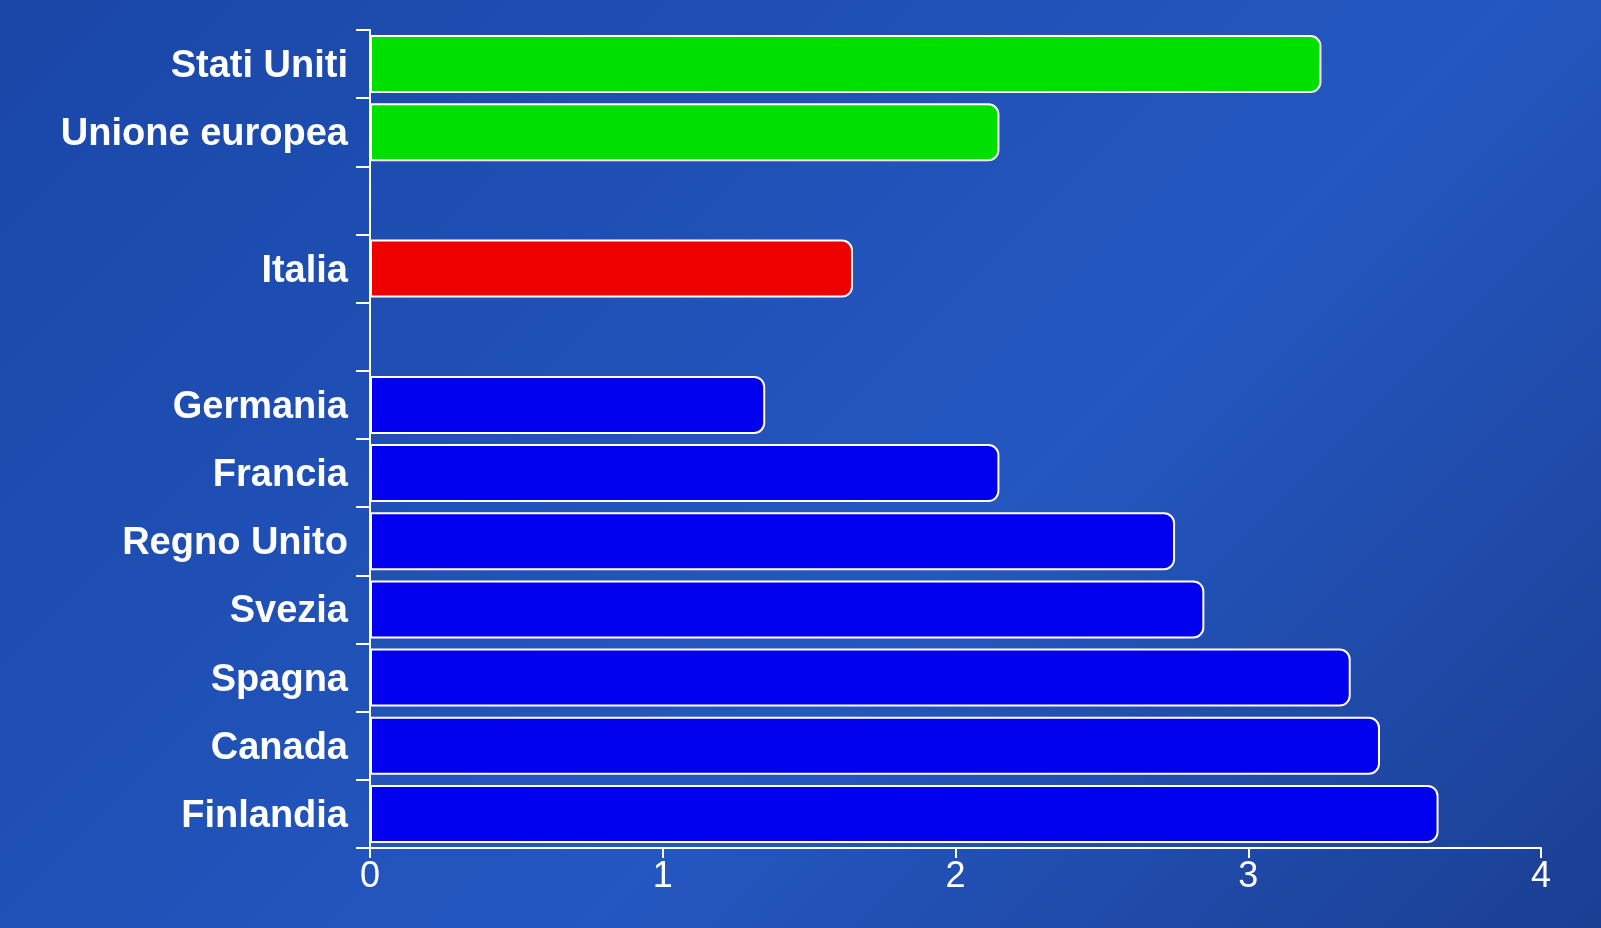 This screenshot has height=928, width=1601. I want to click on y-tick-label: Francia, so click(280, 473).